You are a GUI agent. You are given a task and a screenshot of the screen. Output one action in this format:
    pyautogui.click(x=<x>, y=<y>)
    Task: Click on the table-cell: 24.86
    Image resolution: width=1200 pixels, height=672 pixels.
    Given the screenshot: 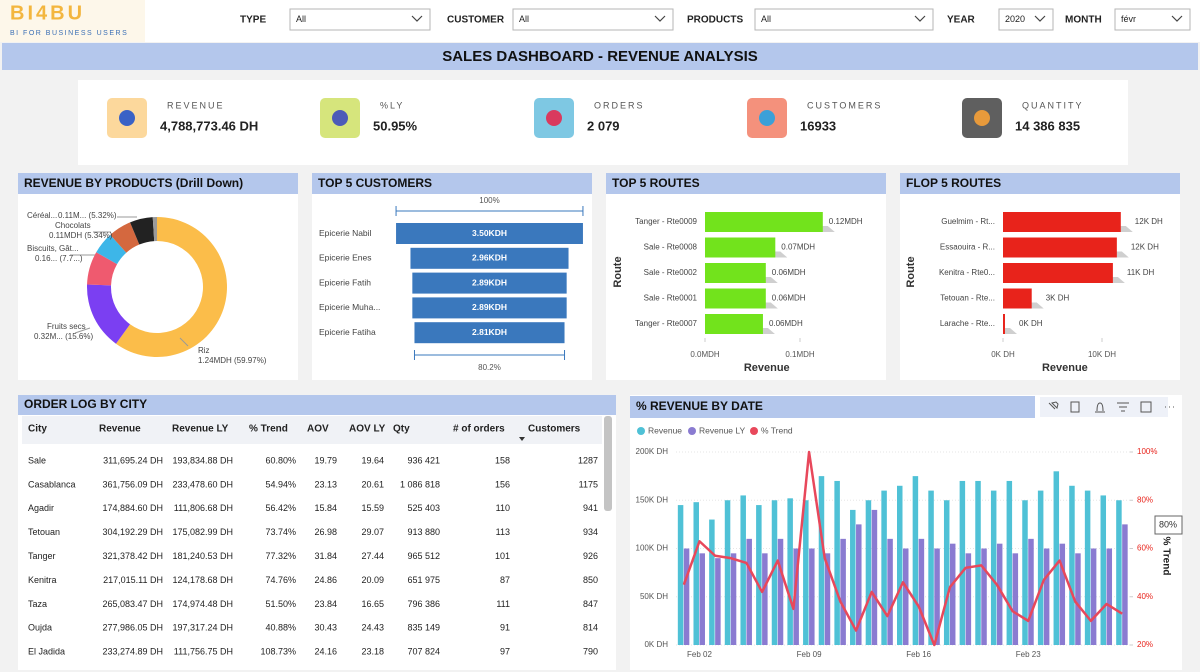 What is the action you would take?
    pyautogui.click(x=325, y=580)
    